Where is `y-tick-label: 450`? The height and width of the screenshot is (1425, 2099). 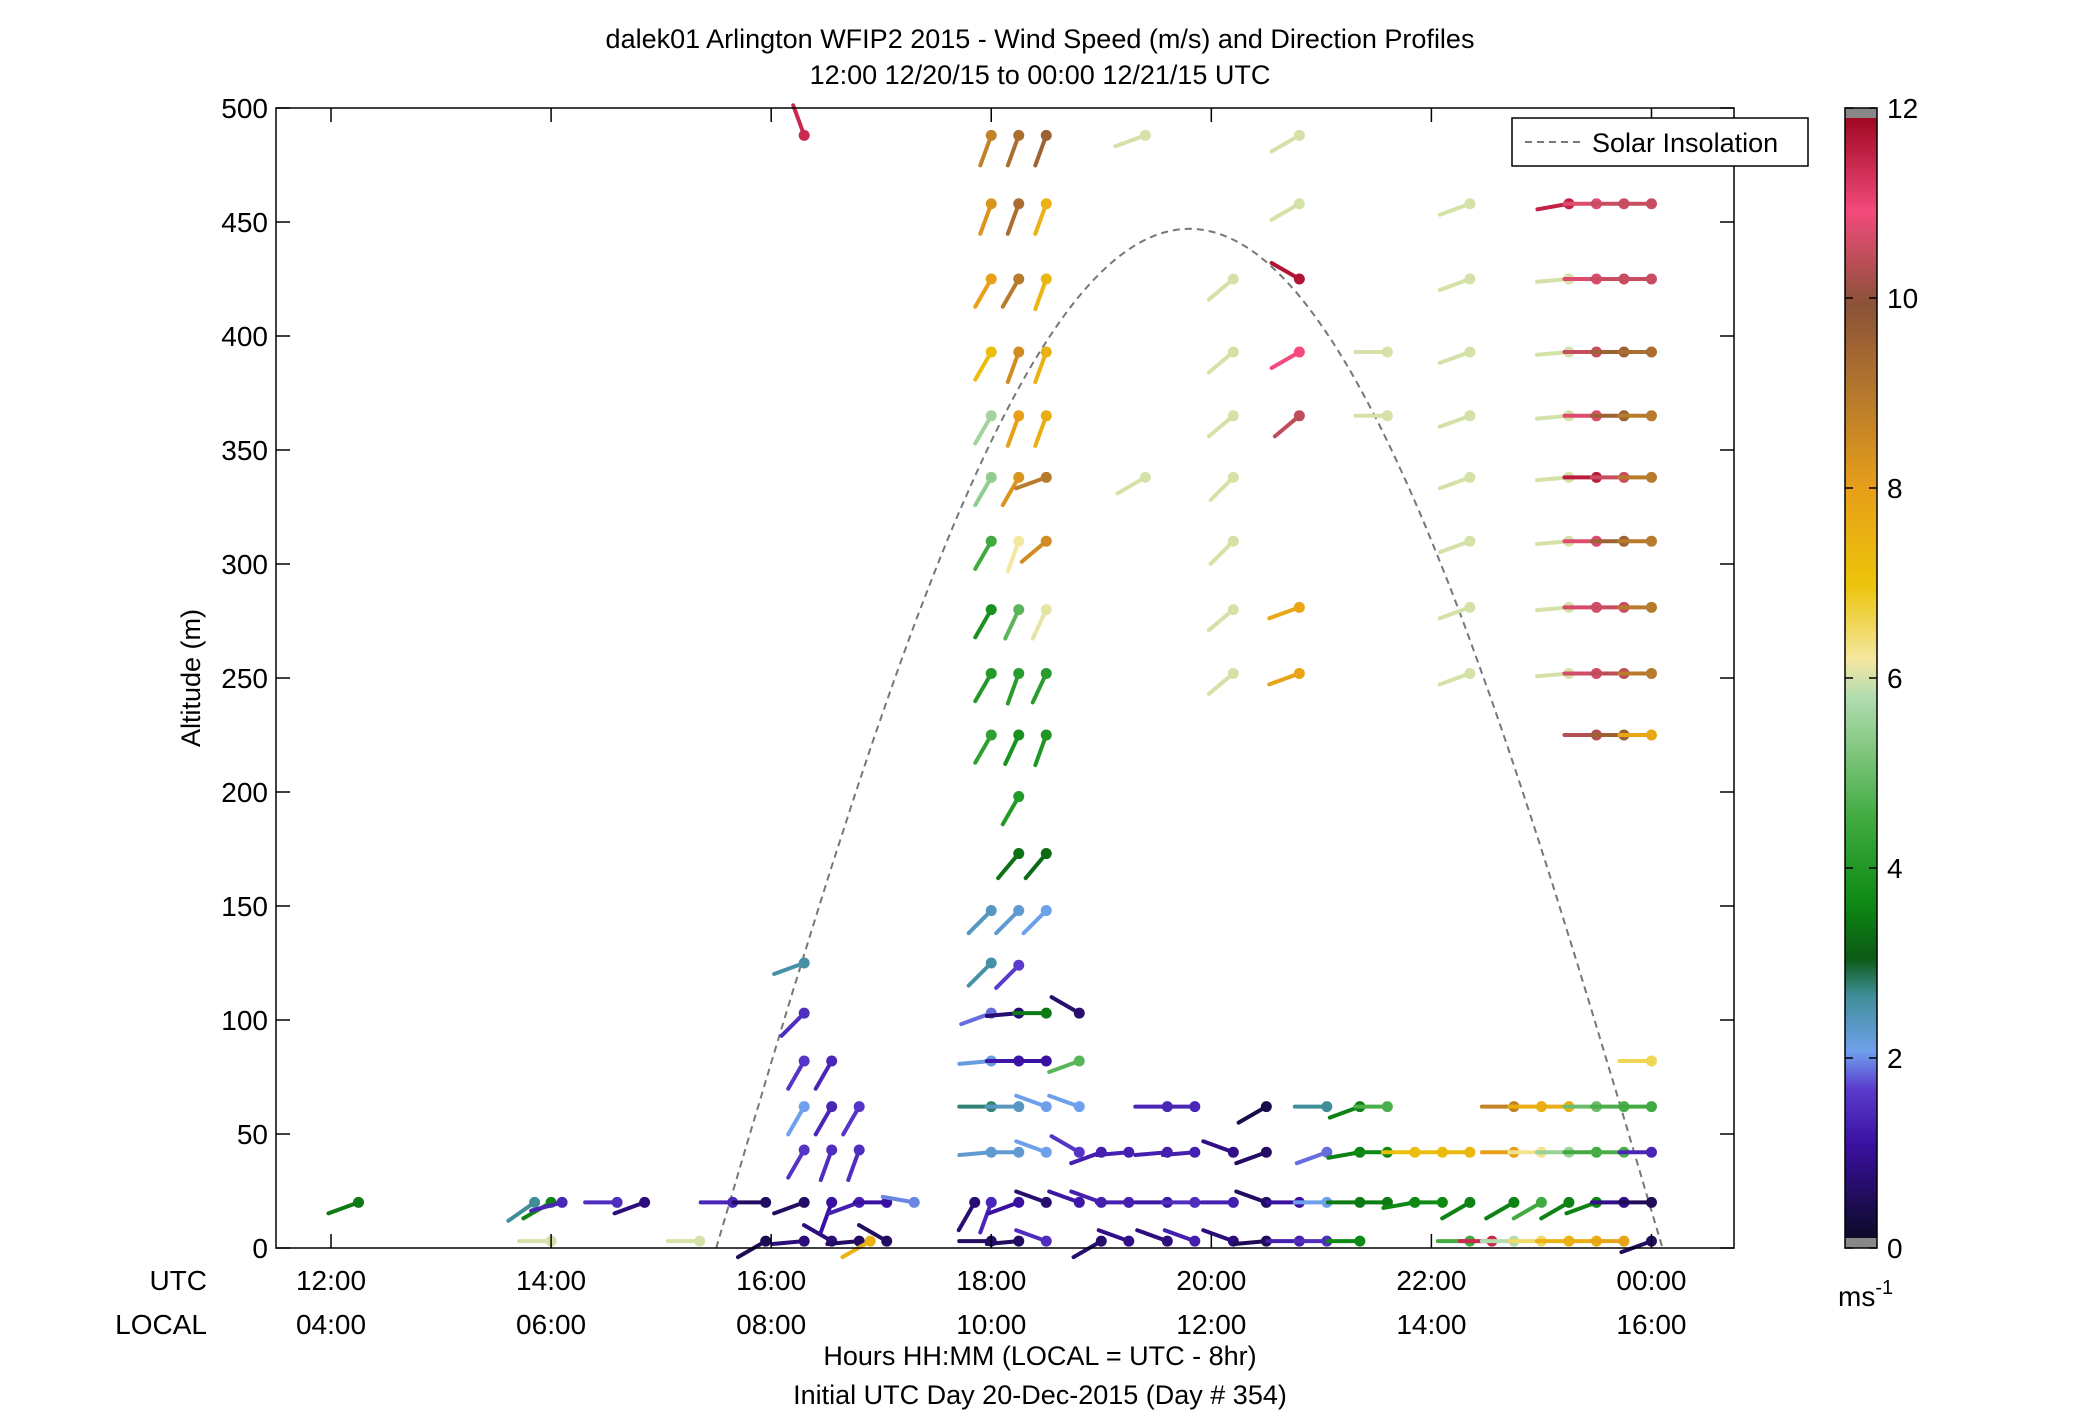 y-tick-label: 450 is located at coordinates (244, 222).